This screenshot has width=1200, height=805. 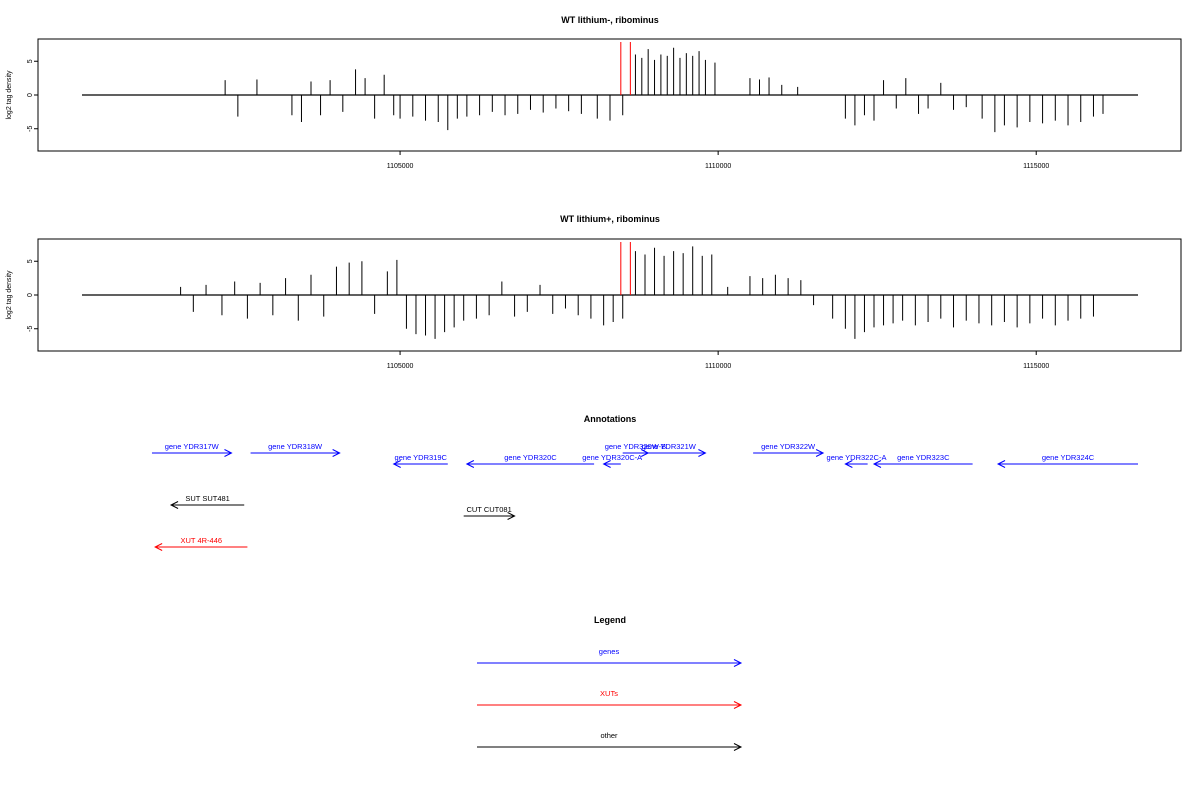 I want to click on panel2-title: WT lithium+, ribominus, so click(x=610, y=219).